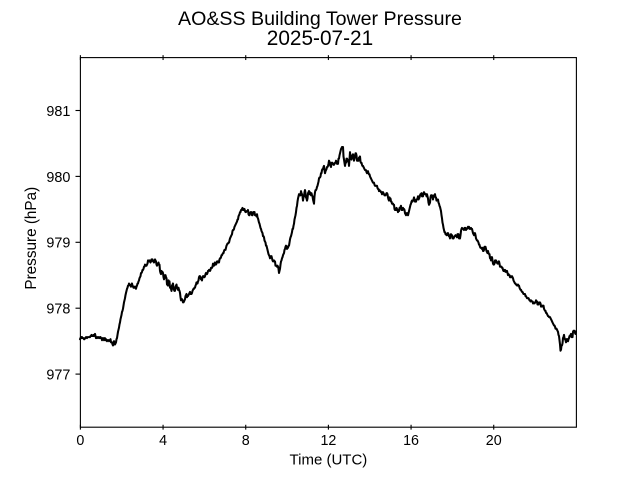 The width and height of the screenshot is (640, 485). Describe the element at coordinates (58, 310) in the screenshot. I see `svg-text: 978` at that location.